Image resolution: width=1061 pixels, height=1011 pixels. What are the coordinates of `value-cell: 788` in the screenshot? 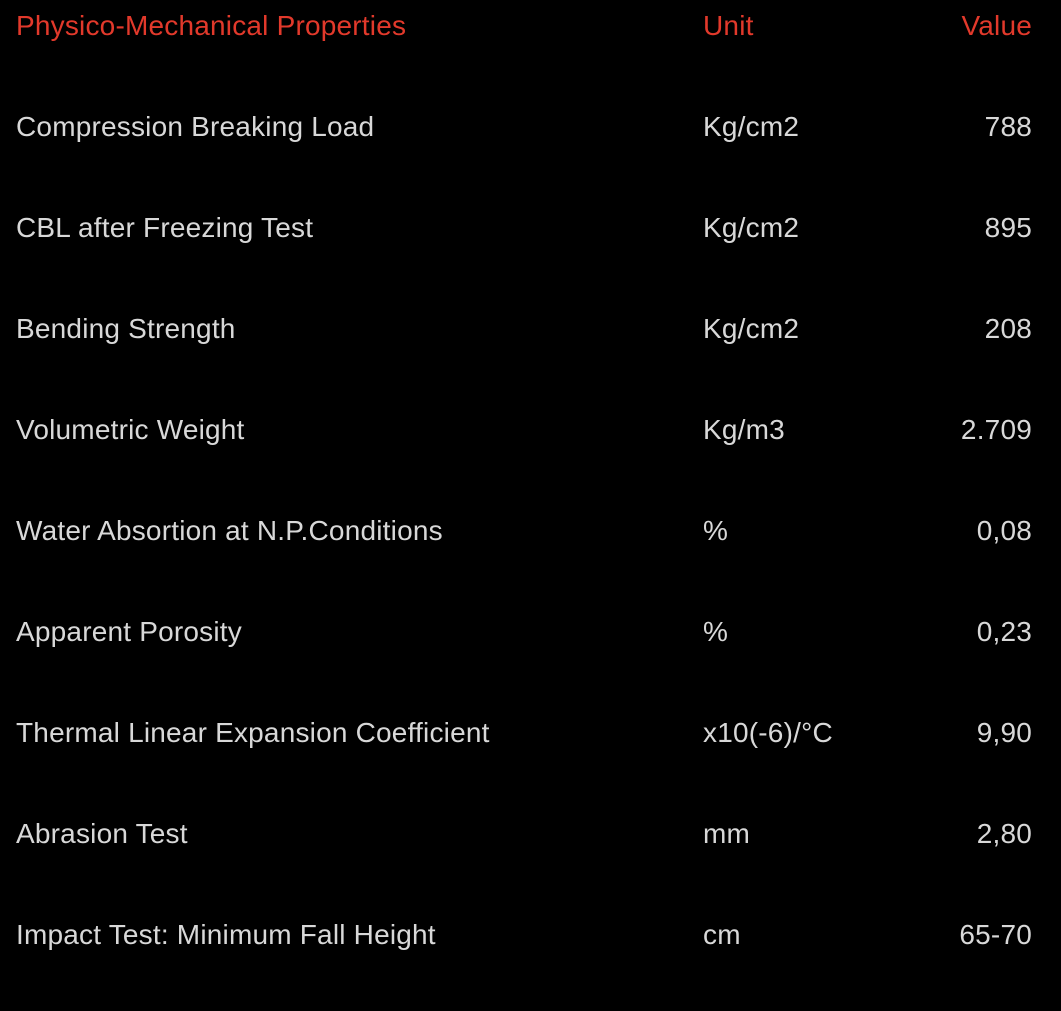 It's located at (1008, 126).